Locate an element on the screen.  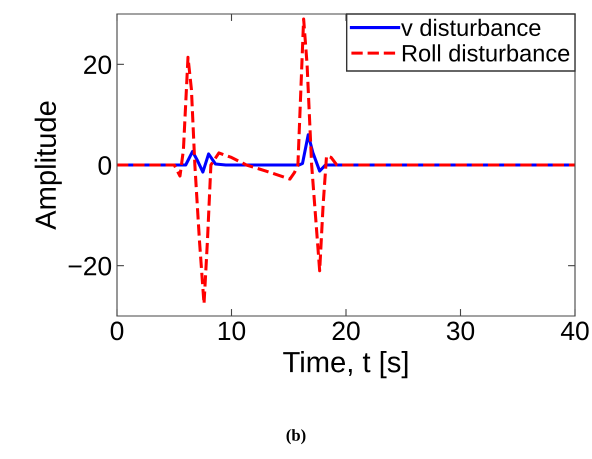
legend-label: Roll disturbance is located at coordinates (486, 53).